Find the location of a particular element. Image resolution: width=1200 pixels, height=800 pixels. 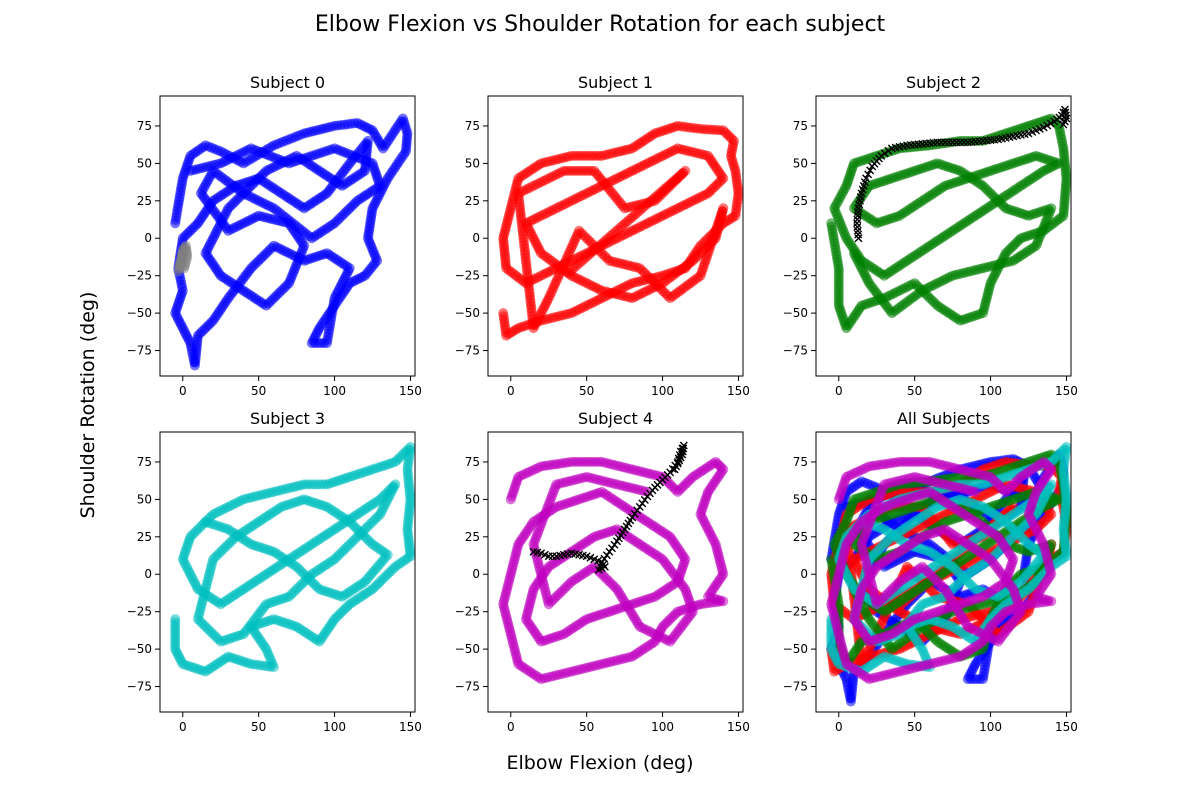

subplot-title: Subject 0 is located at coordinates (287, 82).